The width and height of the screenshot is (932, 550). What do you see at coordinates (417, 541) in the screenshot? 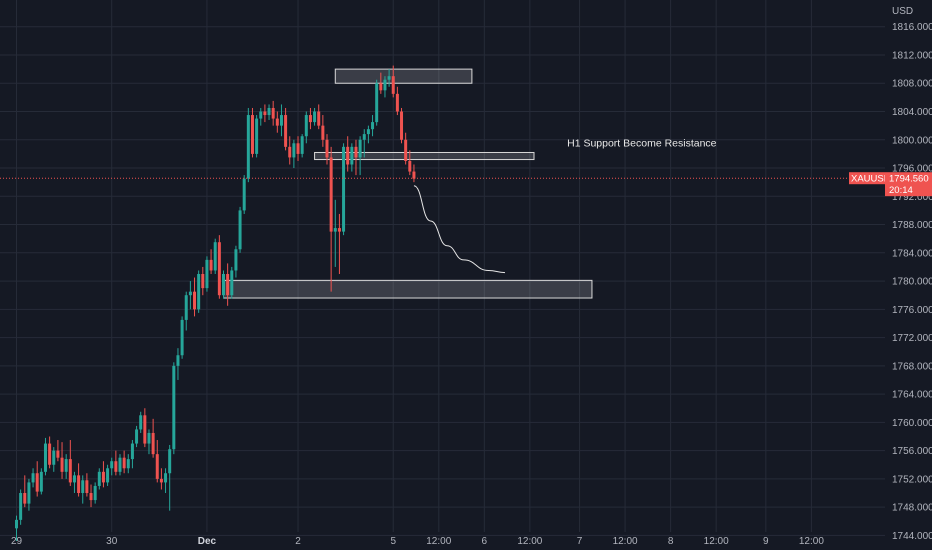
I see `time-axis-ticks: 29 30 Dec 2 5 12:00 6 12:00 7 12:00 8 12:00 9 12:00` at bounding box center [417, 541].